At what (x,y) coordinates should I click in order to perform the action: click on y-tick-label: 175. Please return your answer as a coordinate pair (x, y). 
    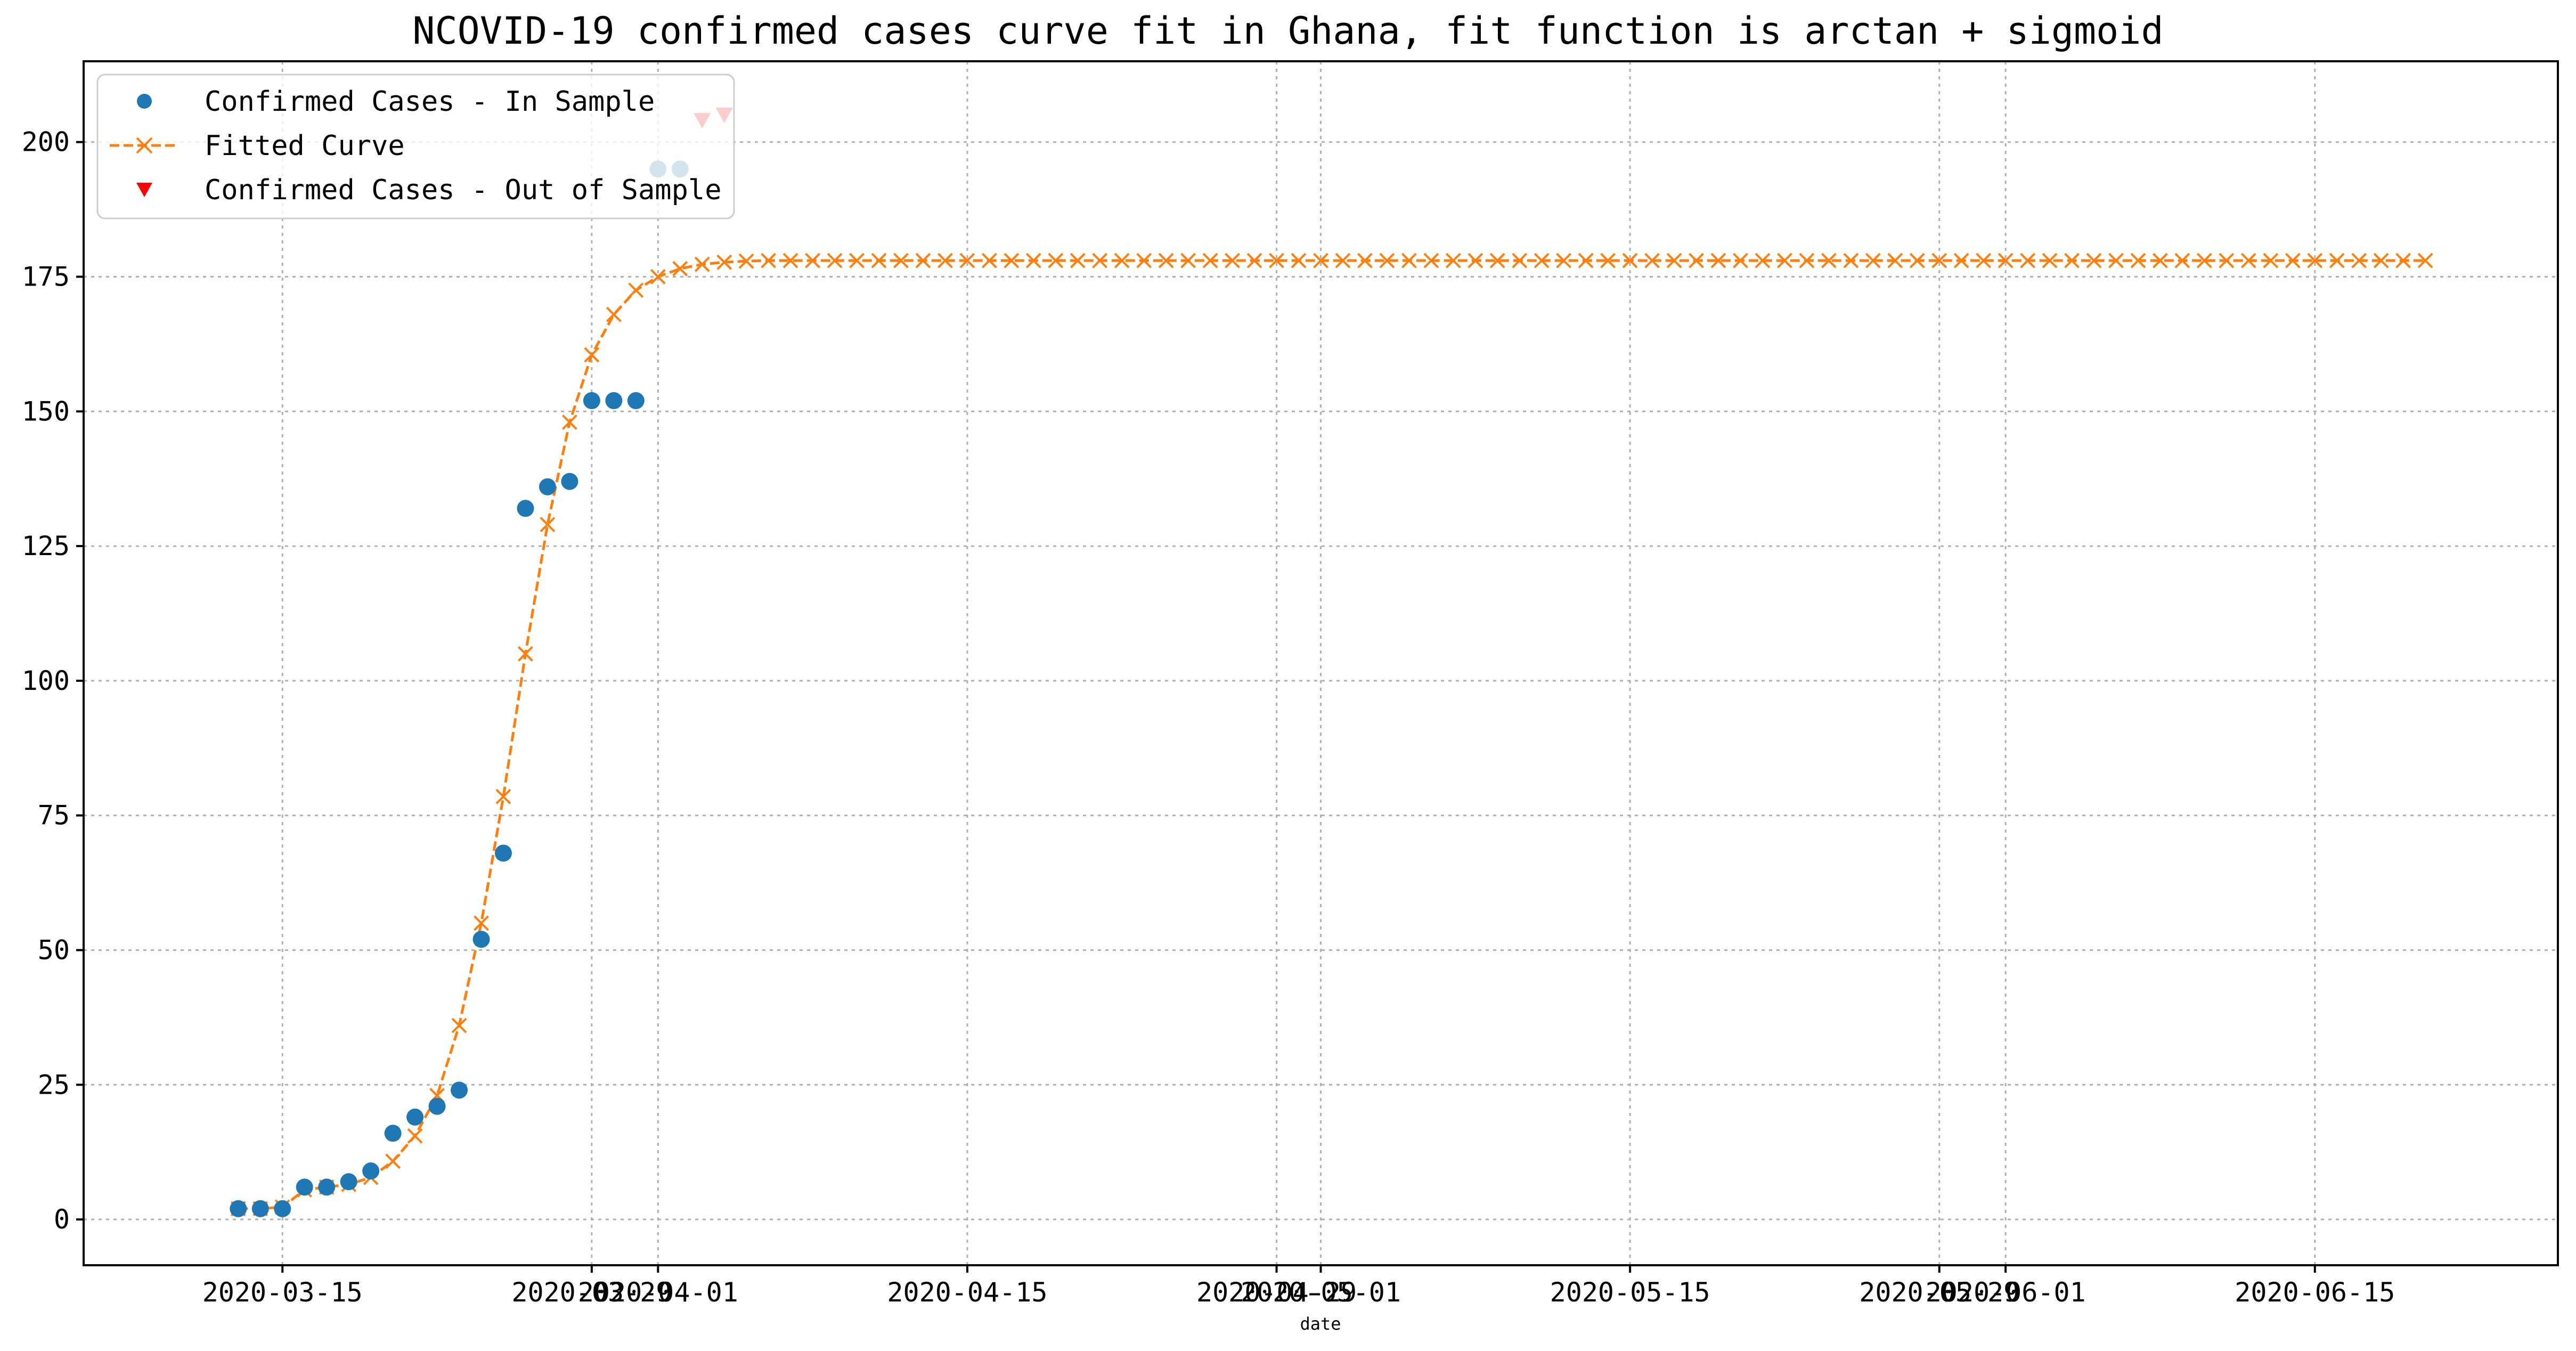
    Looking at the image, I should click on (46, 276).